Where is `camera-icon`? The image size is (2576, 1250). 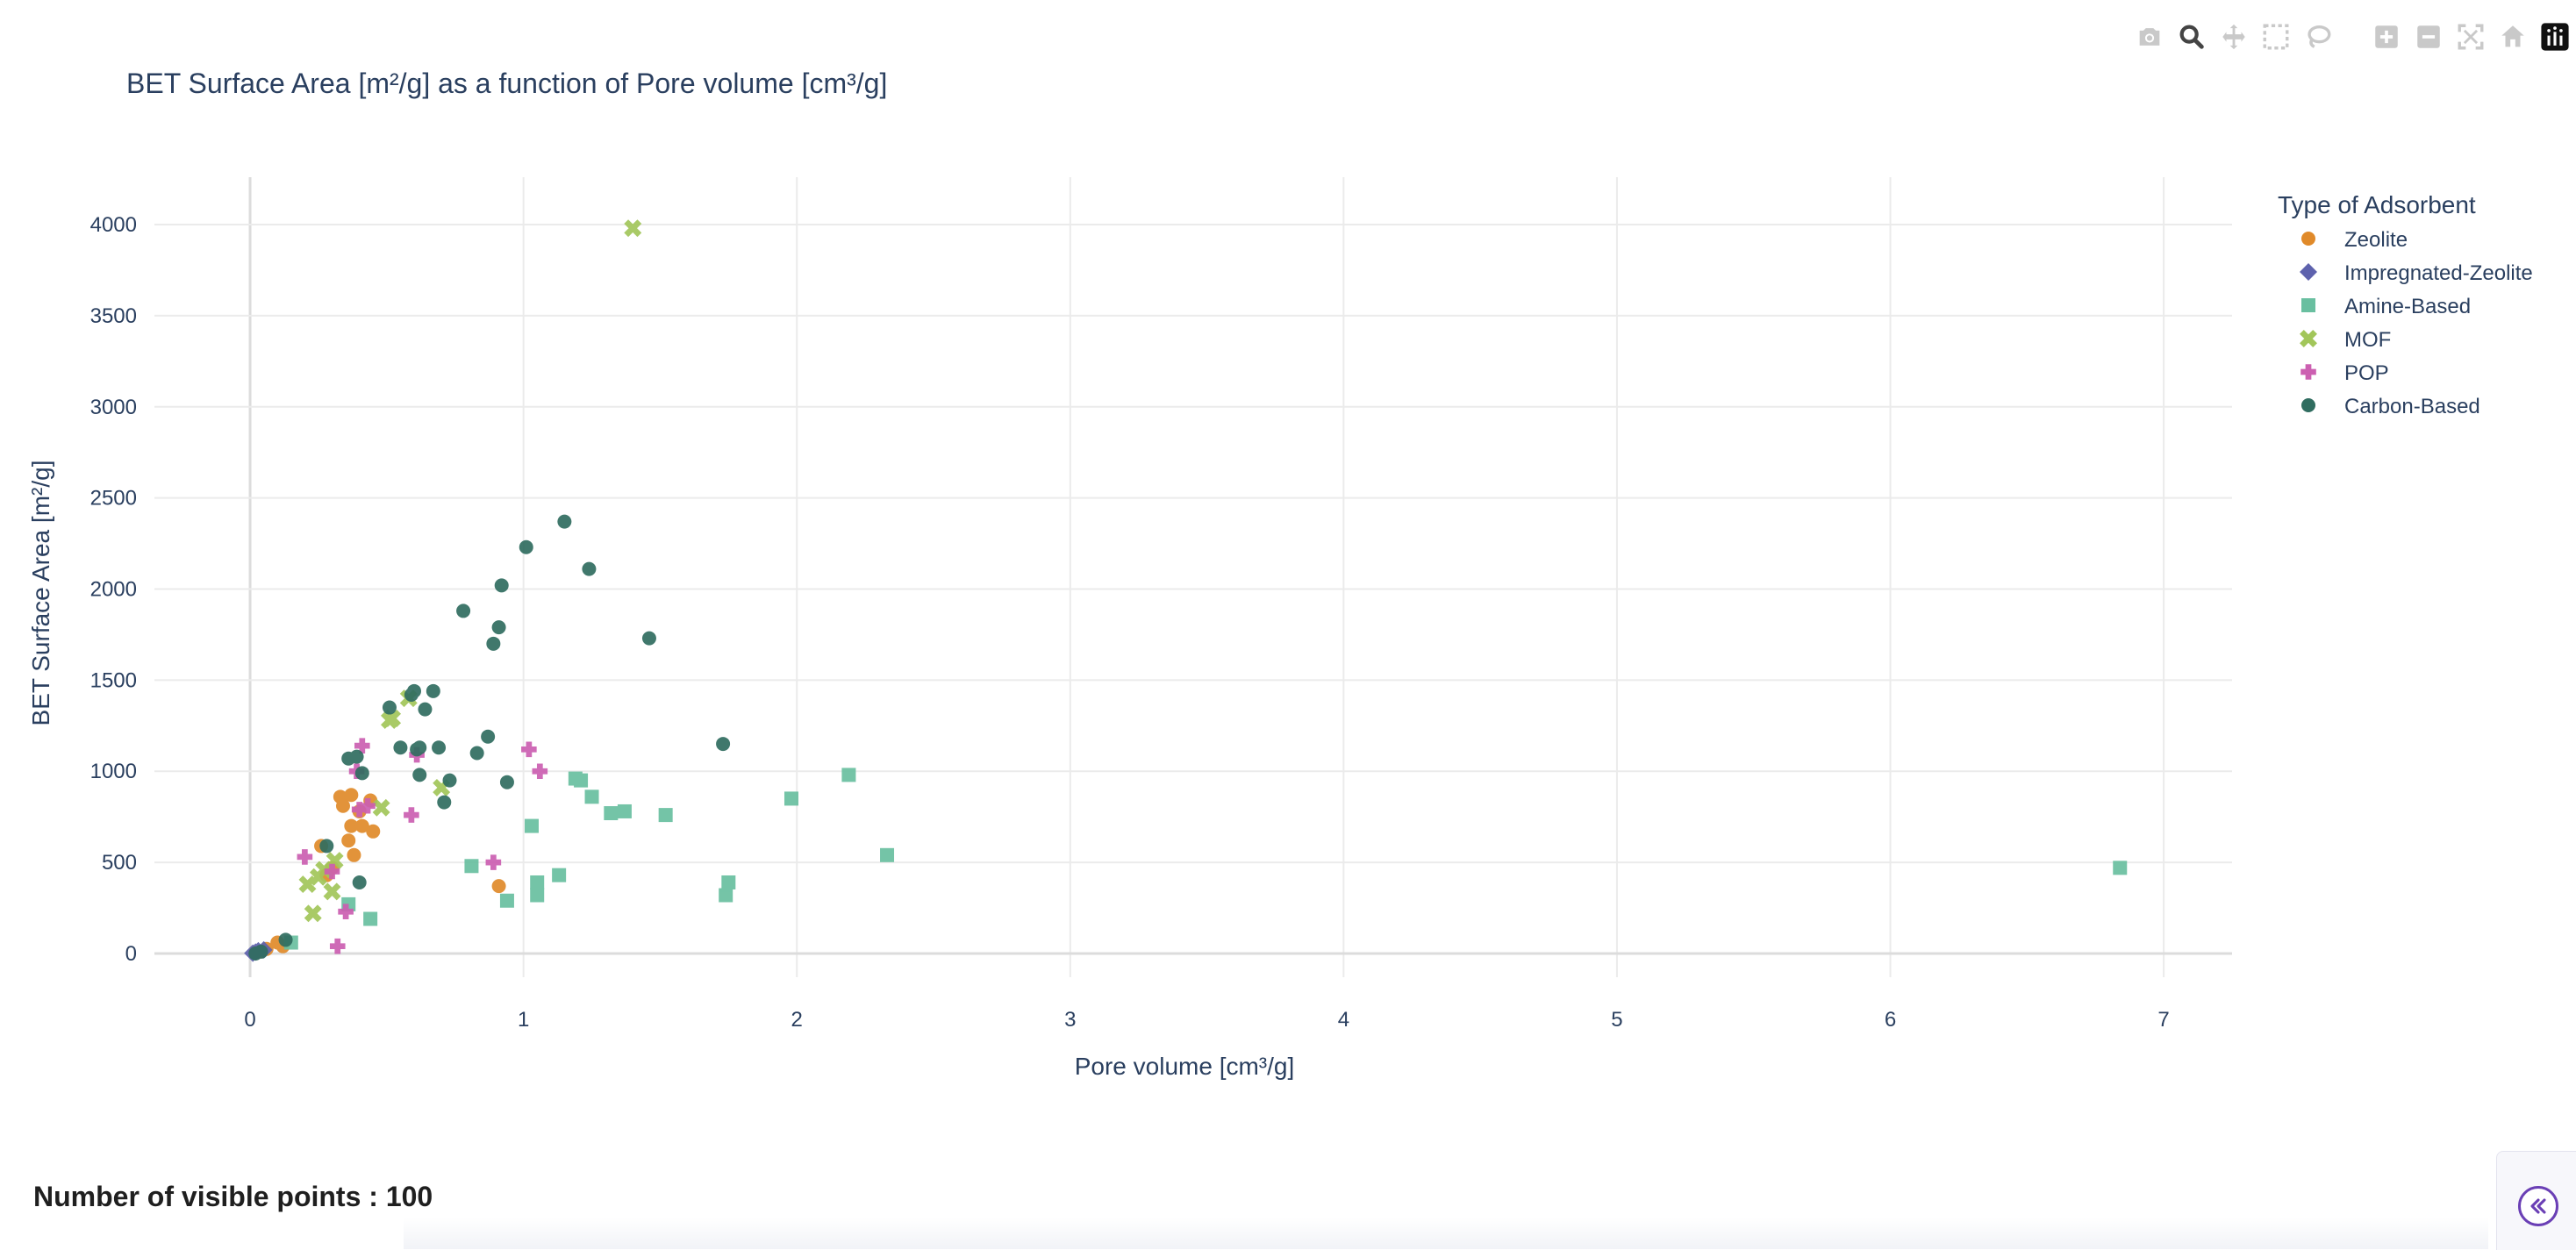
camera-icon is located at coordinates (2149, 36).